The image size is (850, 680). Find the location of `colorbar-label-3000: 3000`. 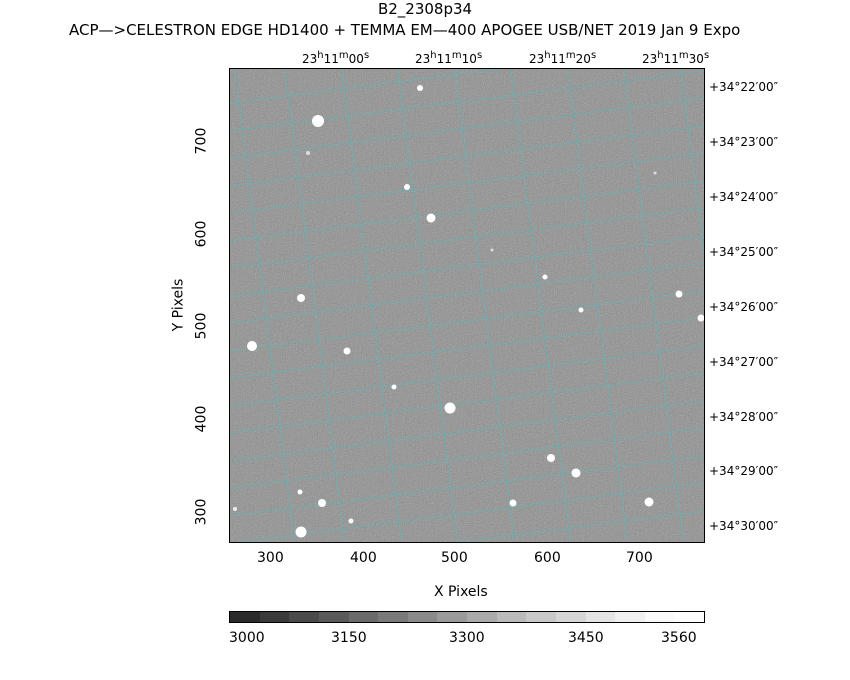

colorbar-label-3000: 3000 is located at coordinates (247, 638).